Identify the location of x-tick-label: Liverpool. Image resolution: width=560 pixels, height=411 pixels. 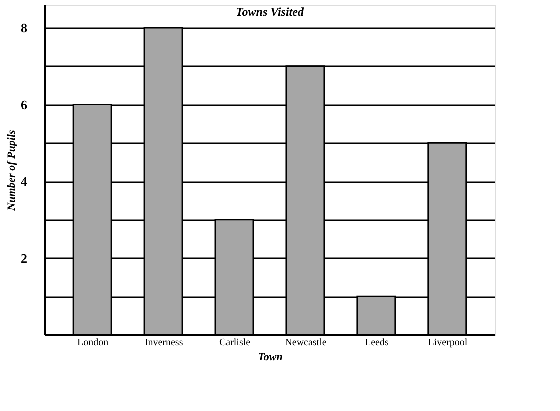
(448, 343).